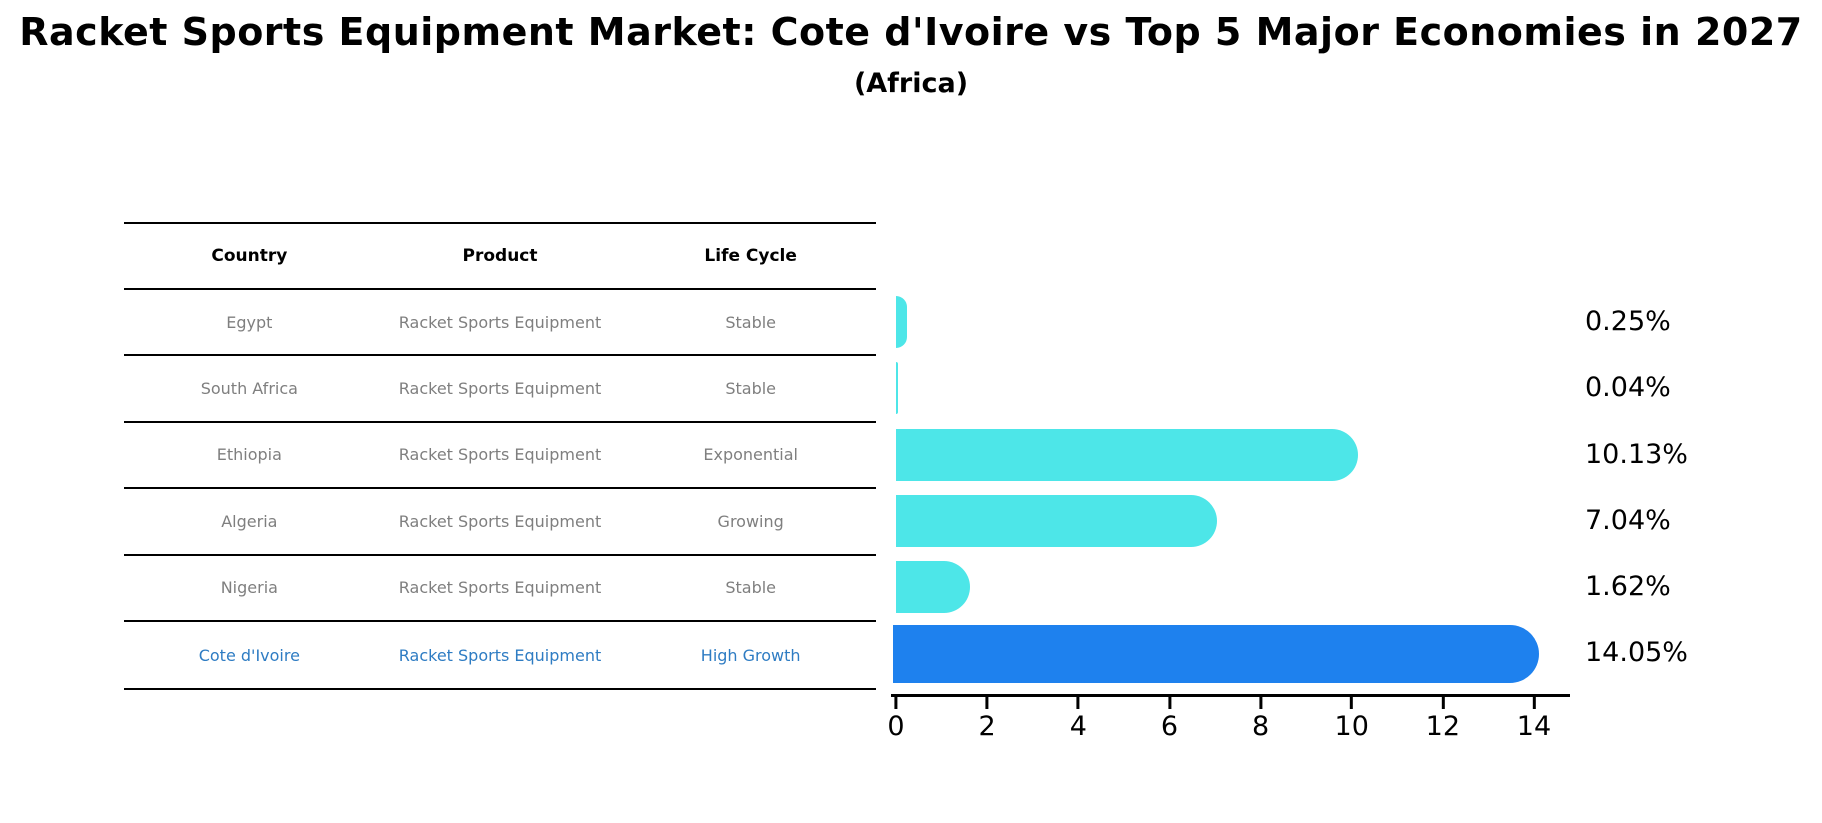  What do you see at coordinates (249, 588) in the screenshot?
I see `cell-country: Nigeria` at bounding box center [249, 588].